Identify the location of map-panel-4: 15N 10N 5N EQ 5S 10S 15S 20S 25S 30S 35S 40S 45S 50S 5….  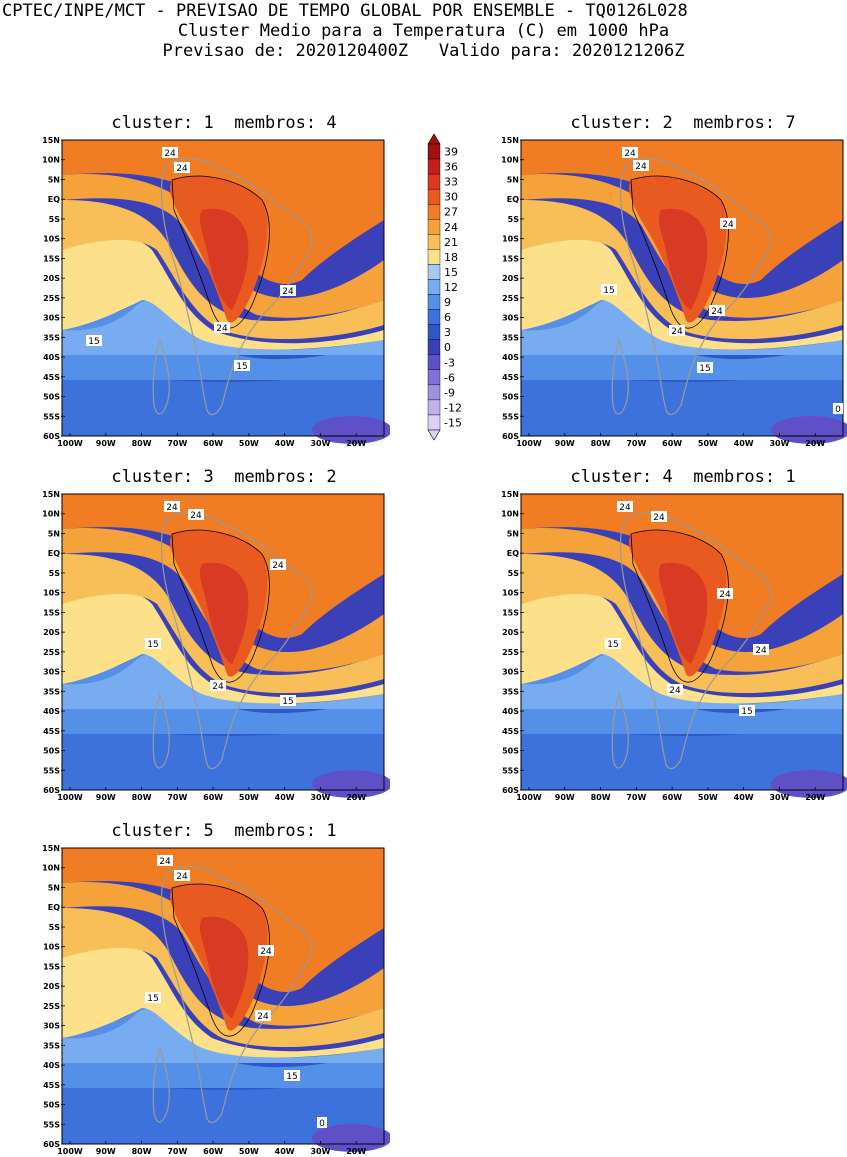
(674, 645).